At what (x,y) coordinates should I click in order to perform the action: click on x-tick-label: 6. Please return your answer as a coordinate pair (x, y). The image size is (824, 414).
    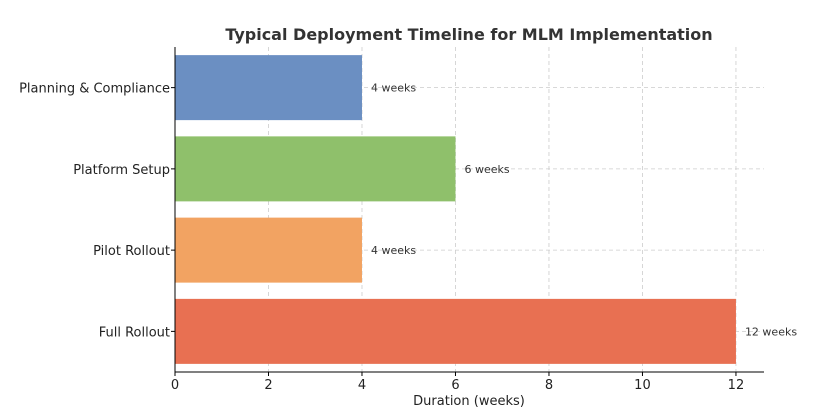
    Looking at the image, I should click on (455, 385).